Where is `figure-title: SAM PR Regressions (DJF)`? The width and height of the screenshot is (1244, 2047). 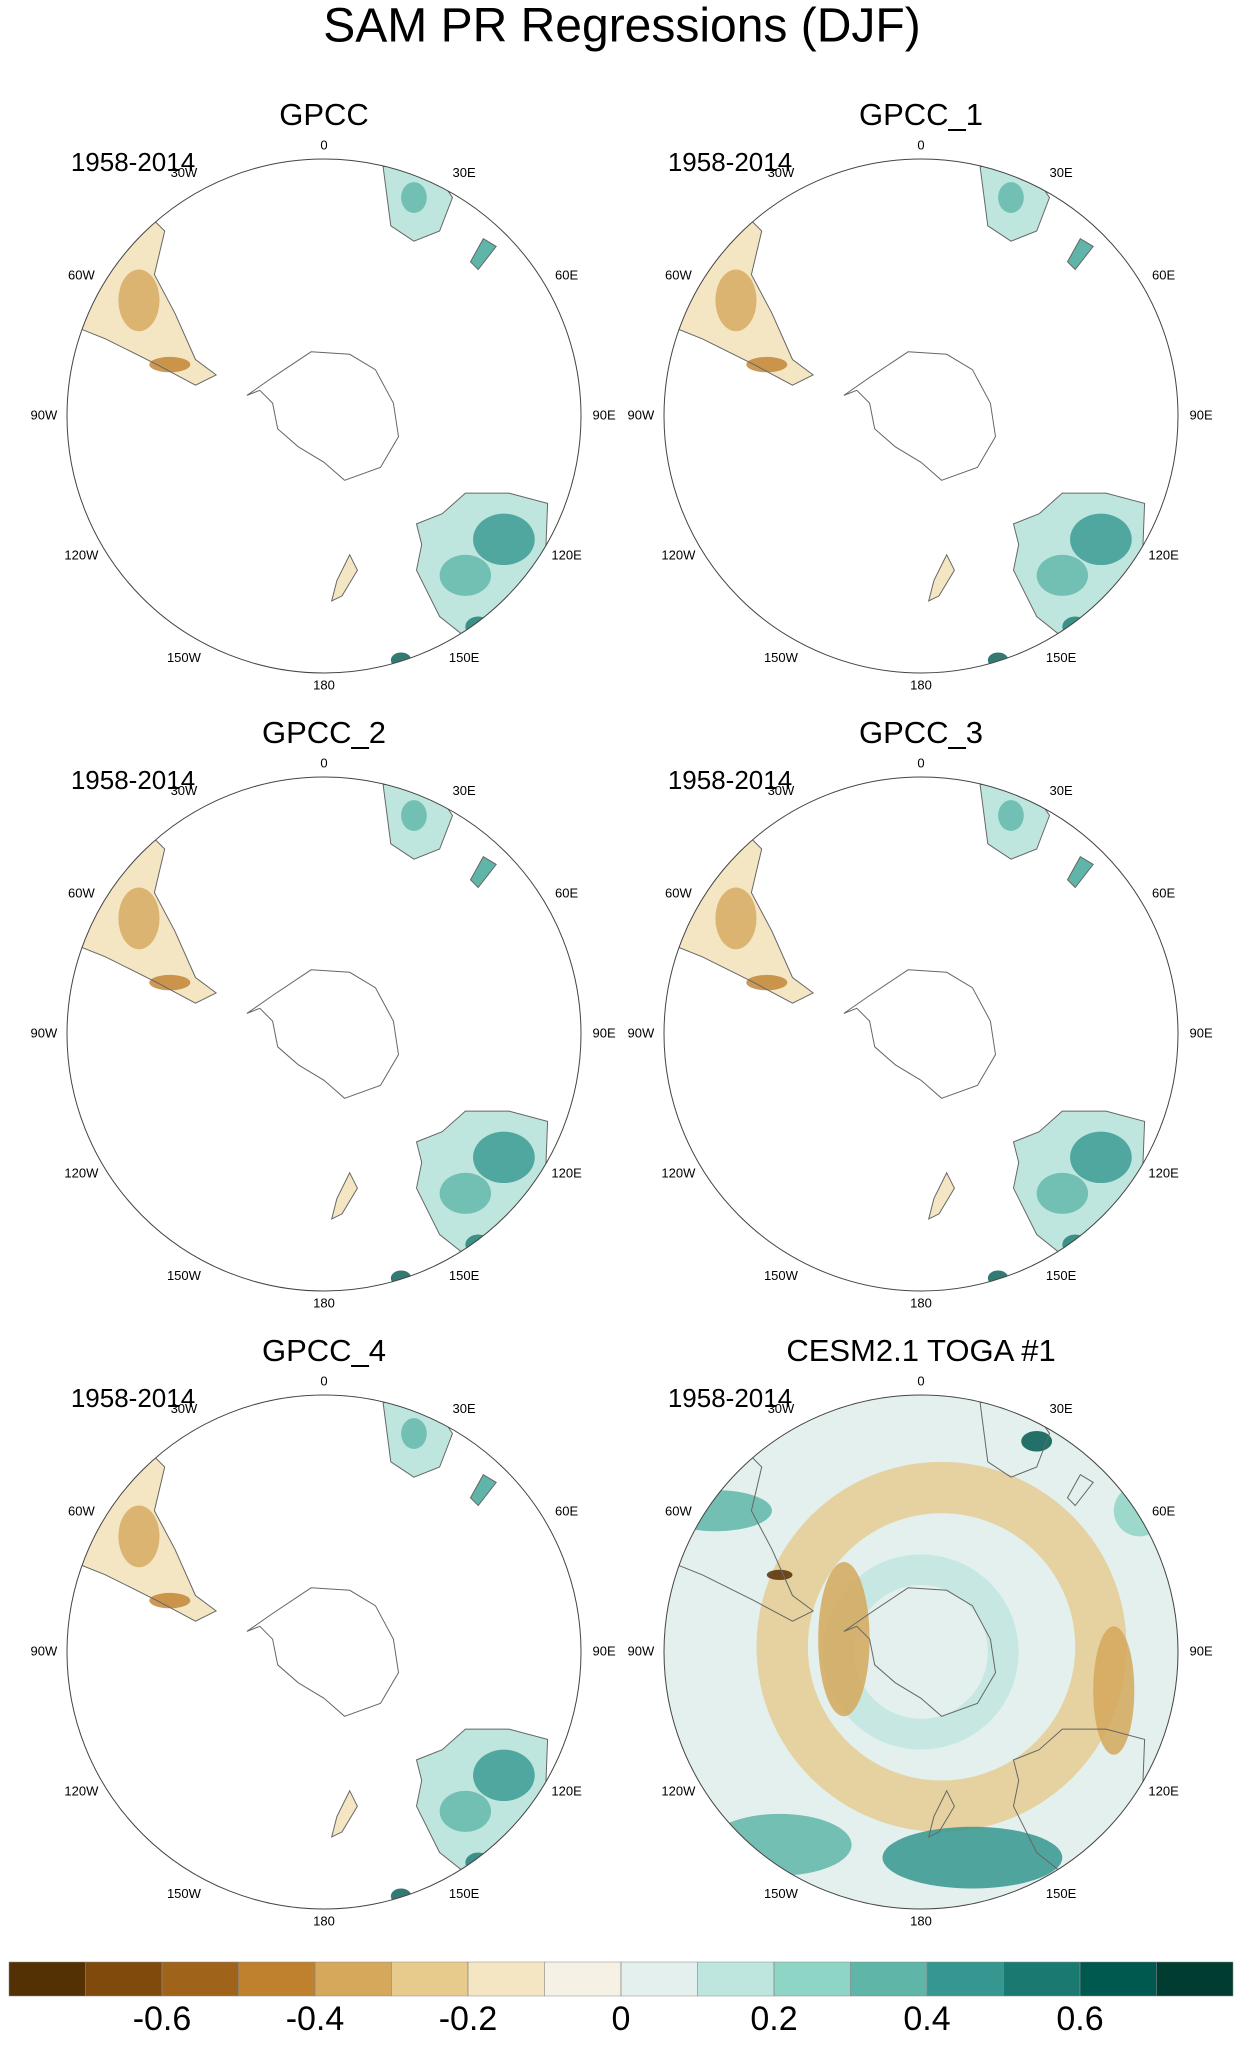
figure-title: SAM PR Regressions (DJF) is located at coordinates (621, 26).